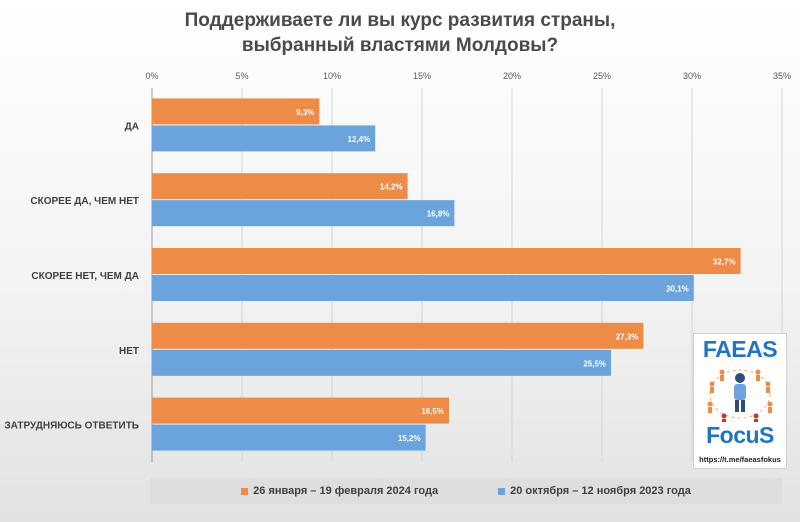  Describe the element at coordinates (677, 289) in the screenshot. I see `data-label: 30,1%` at that location.